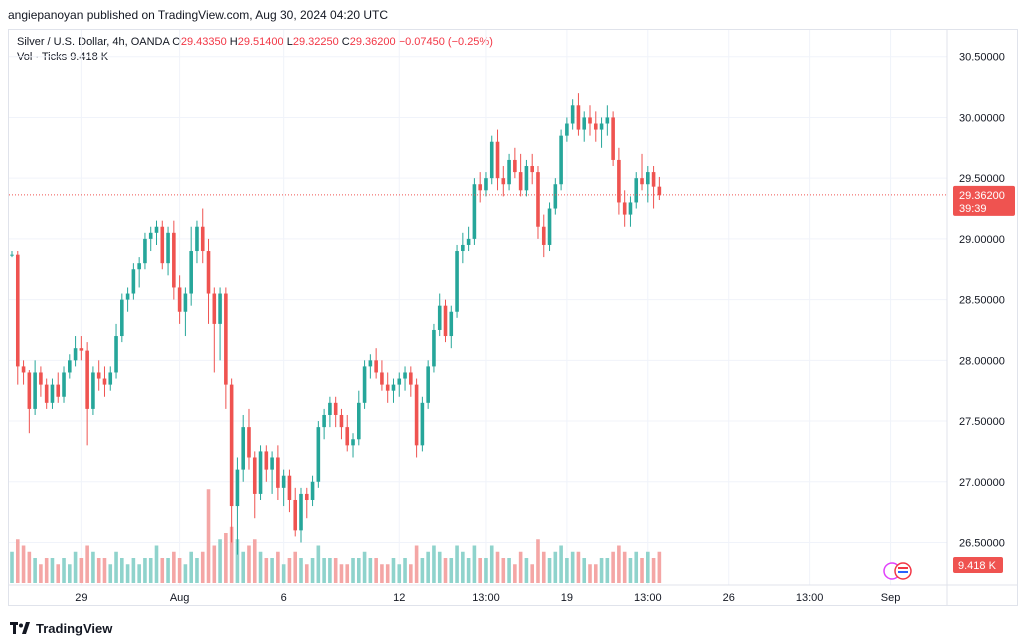 The width and height of the screenshot is (1024, 643). Describe the element at coordinates (20, 628) in the screenshot. I see `tradingview-logo-icon` at that location.